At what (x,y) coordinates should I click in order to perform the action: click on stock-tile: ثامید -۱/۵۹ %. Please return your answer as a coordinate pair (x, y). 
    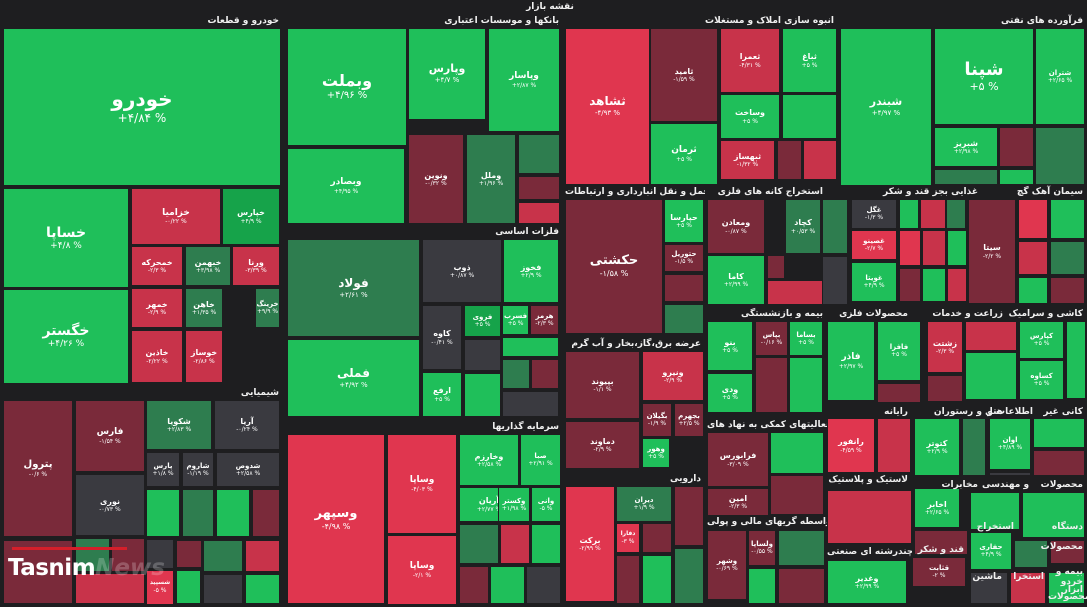
    Looking at the image, I should click on (684, 75).